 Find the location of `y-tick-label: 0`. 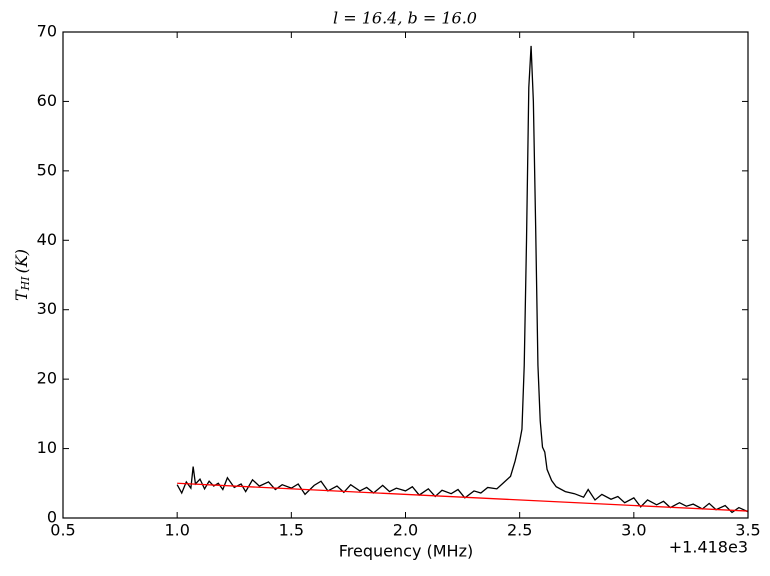

y-tick-label: 0 is located at coordinates (52, 517).